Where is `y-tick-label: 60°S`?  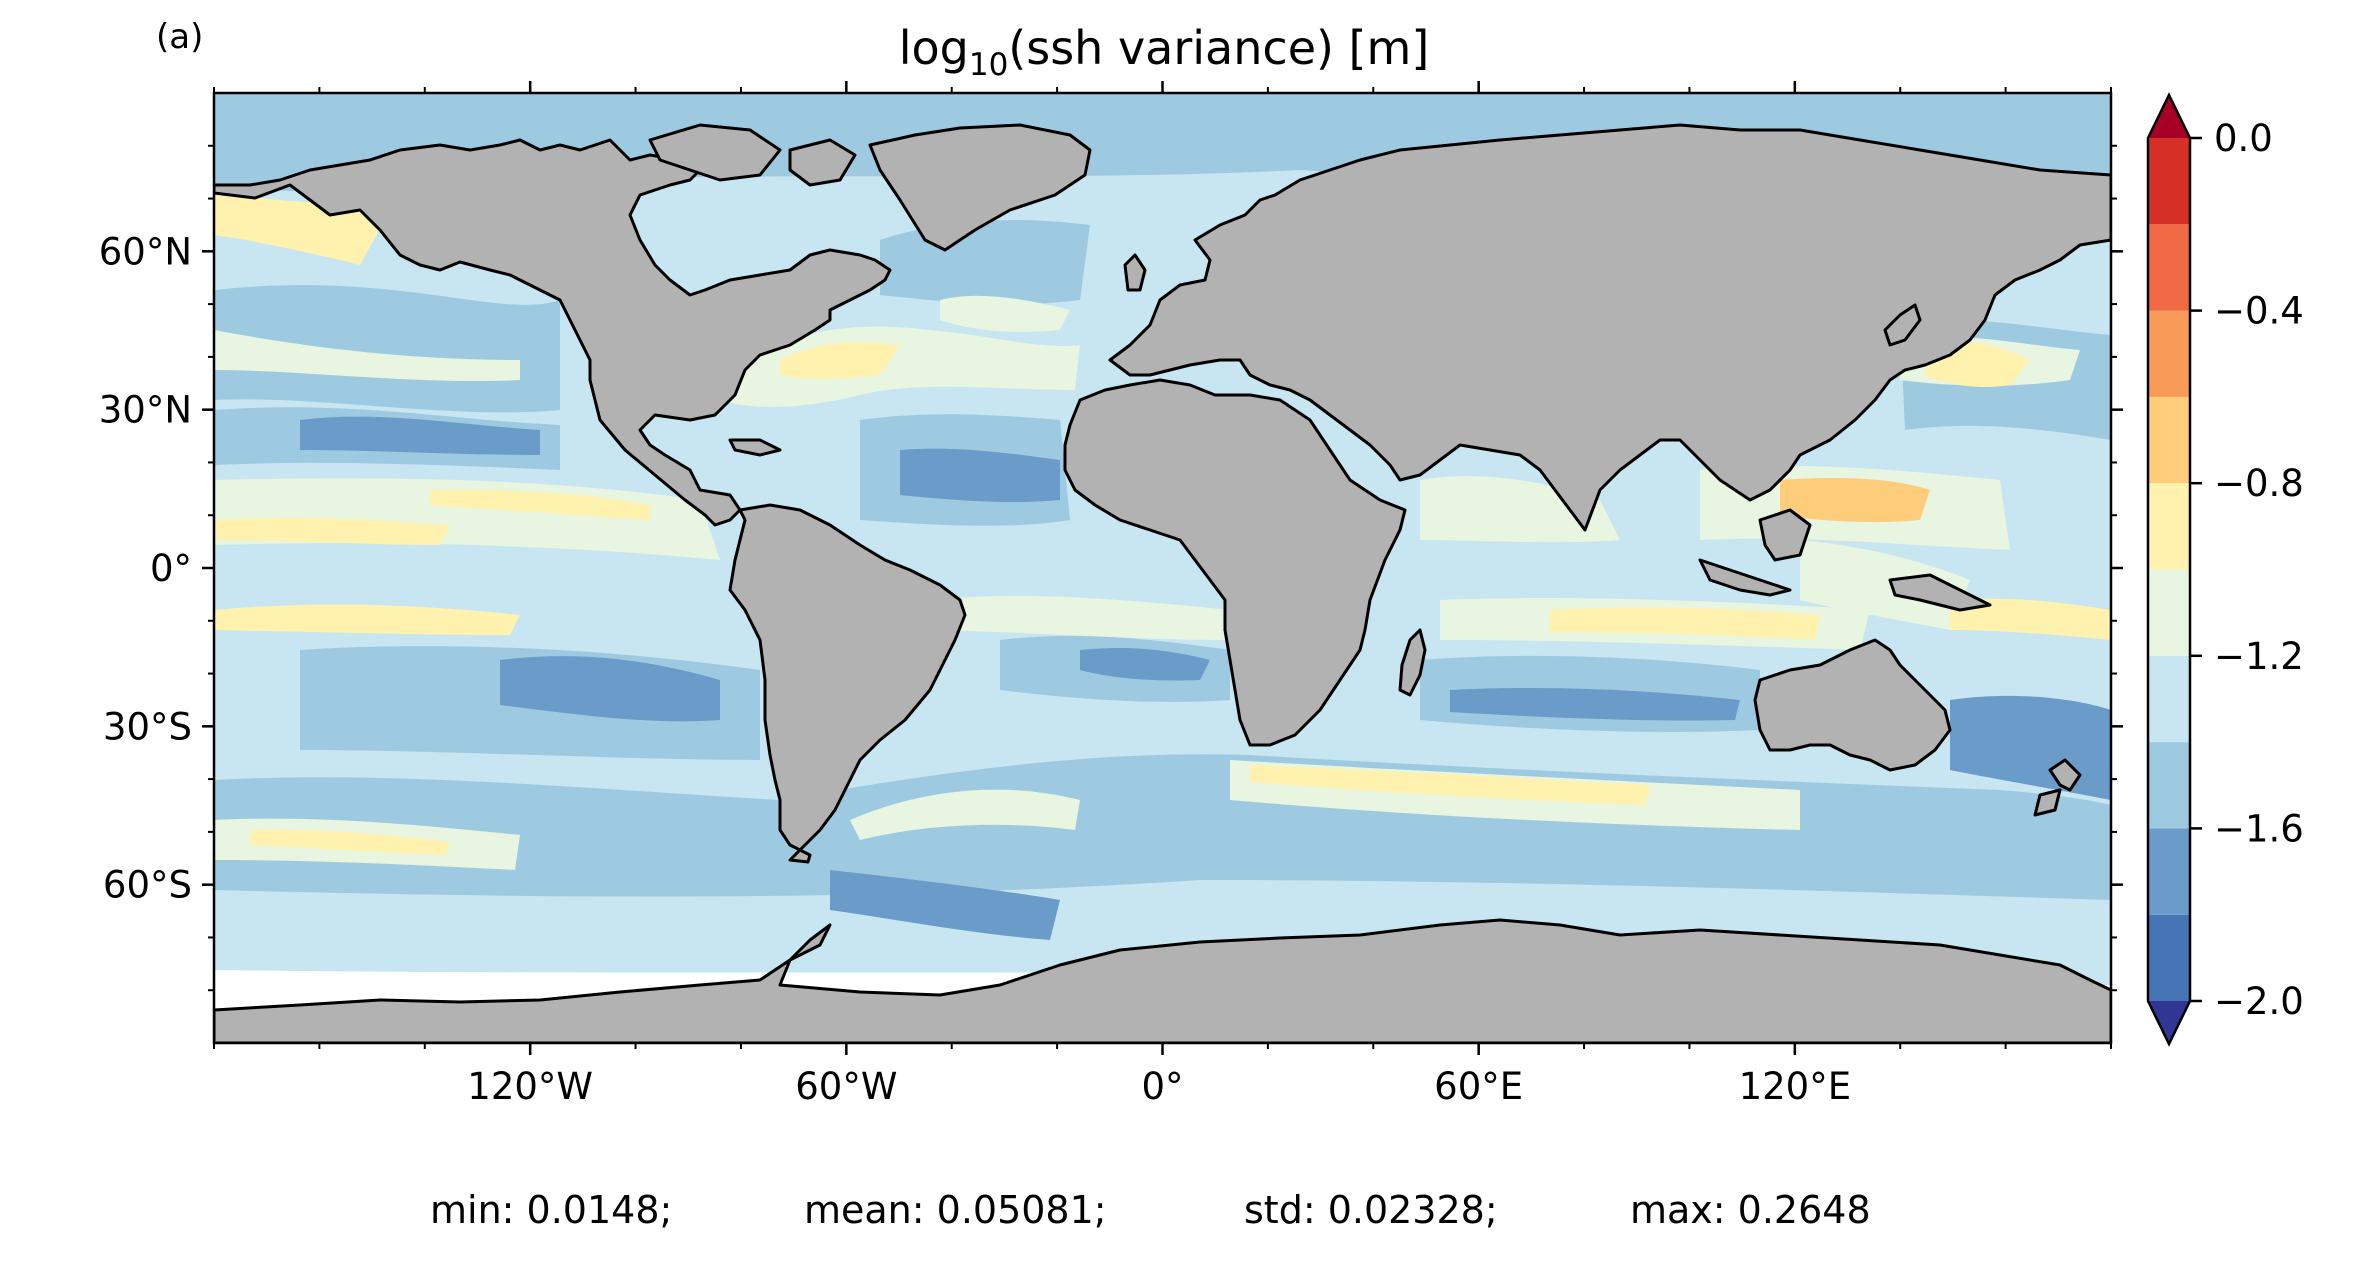 y-tick-label: 60°S is located at coordinates (147, 885).